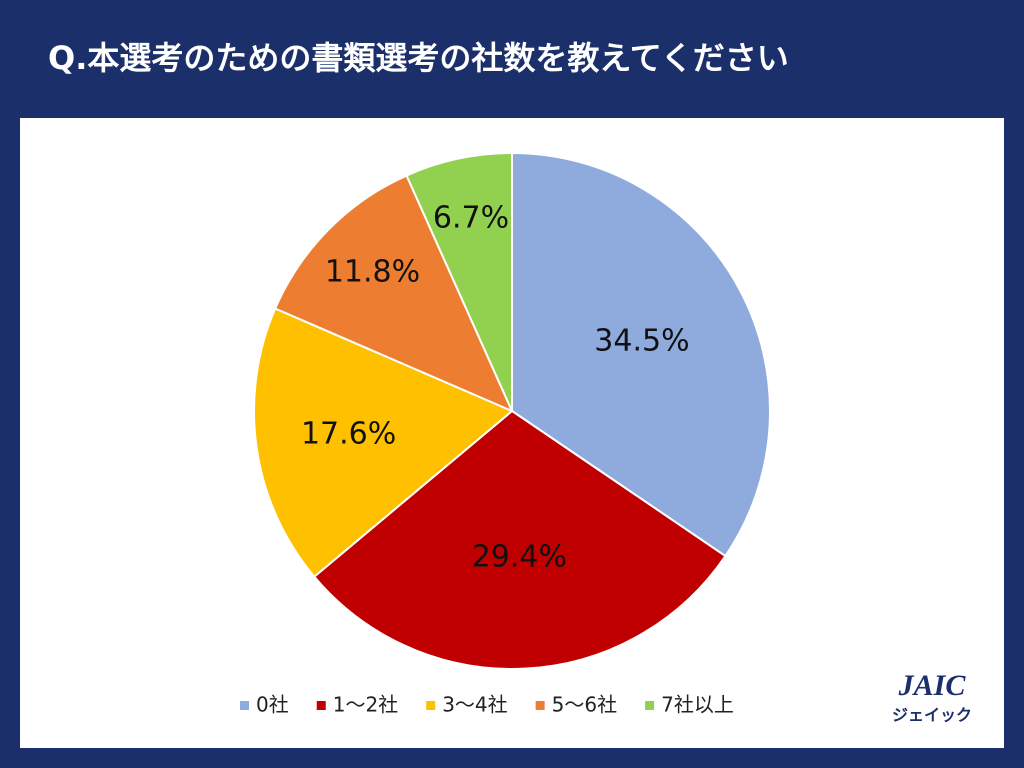 This screenshot has width=1024, height=768. Describe the element at coordinates (641, 341) in the screenshot. I see `data-label: 34.5%` at that location.